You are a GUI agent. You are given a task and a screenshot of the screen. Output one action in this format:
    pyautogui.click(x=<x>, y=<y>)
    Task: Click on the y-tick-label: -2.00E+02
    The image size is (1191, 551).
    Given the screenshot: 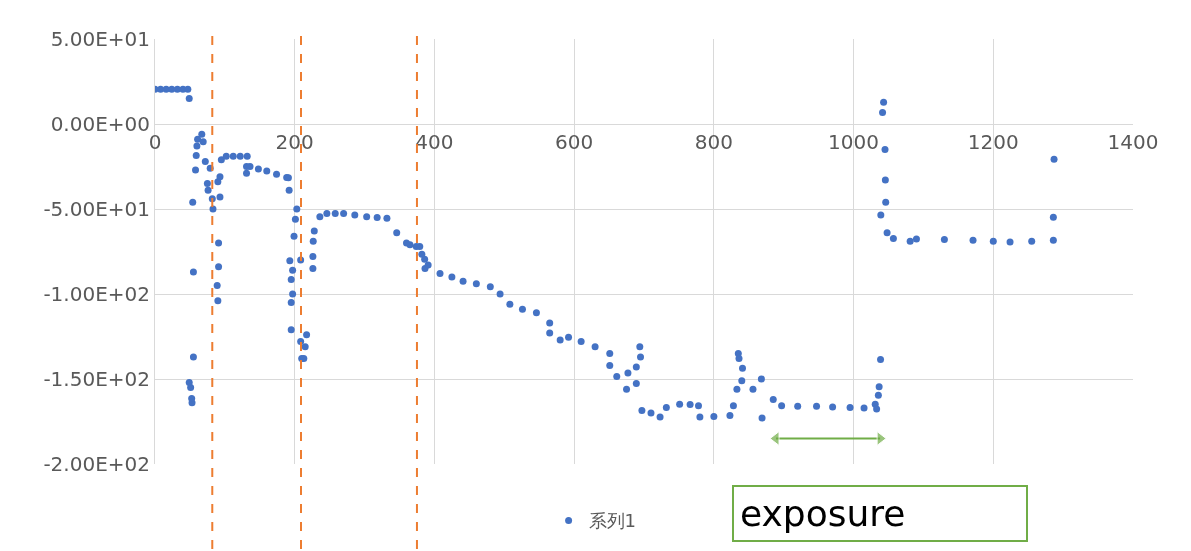 What is the action you would take?
    pyautogui.click(x=96, y=464)
    